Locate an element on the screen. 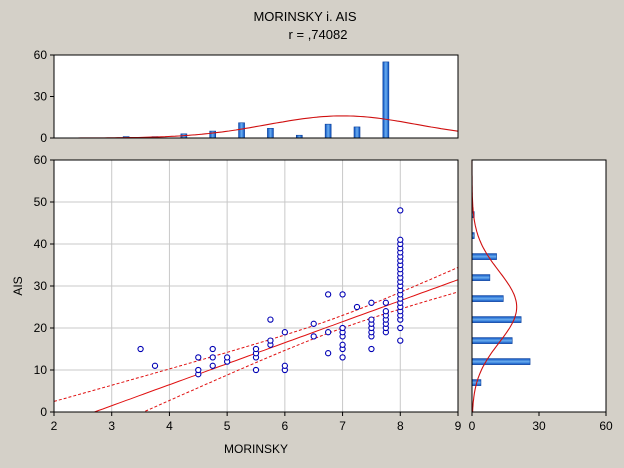 The image size is (624, 468). right-histogram-plot-area is located at coordinates (539, 286).